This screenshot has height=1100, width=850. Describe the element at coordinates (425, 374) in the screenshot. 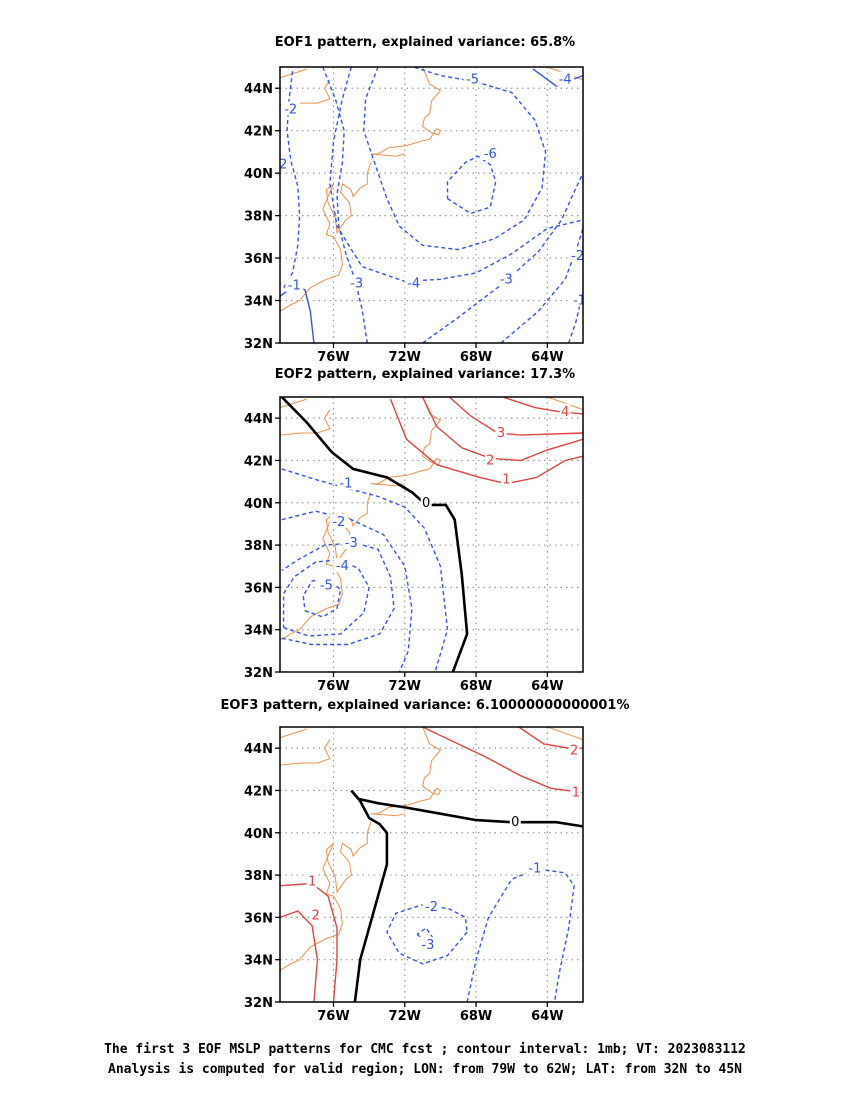

I see `panel-title-2: EOF2 pattern, explained variance: 17.3%` at that location.